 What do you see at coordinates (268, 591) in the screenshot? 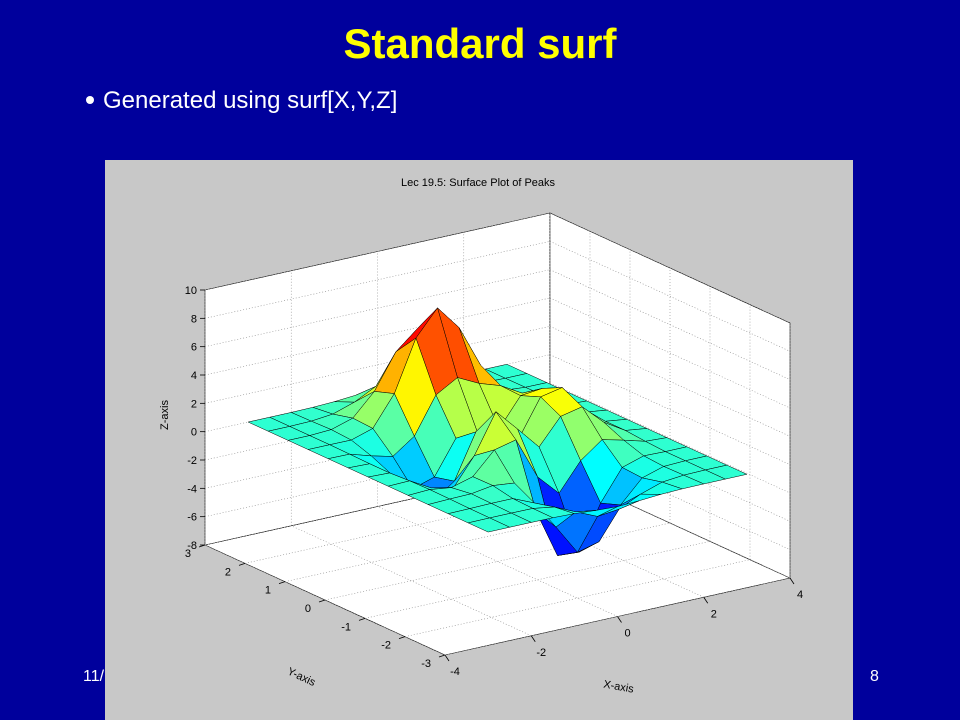
I see `y-tick-label: 1` at bounding box center [268, 591].